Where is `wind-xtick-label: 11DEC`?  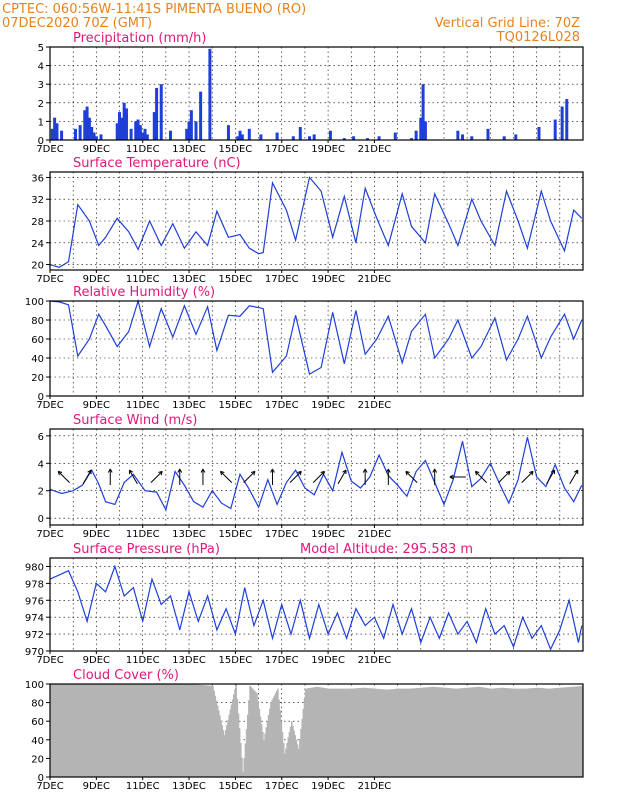
wind-xtick-label: 11DEC is located at coordinates (143, 534).